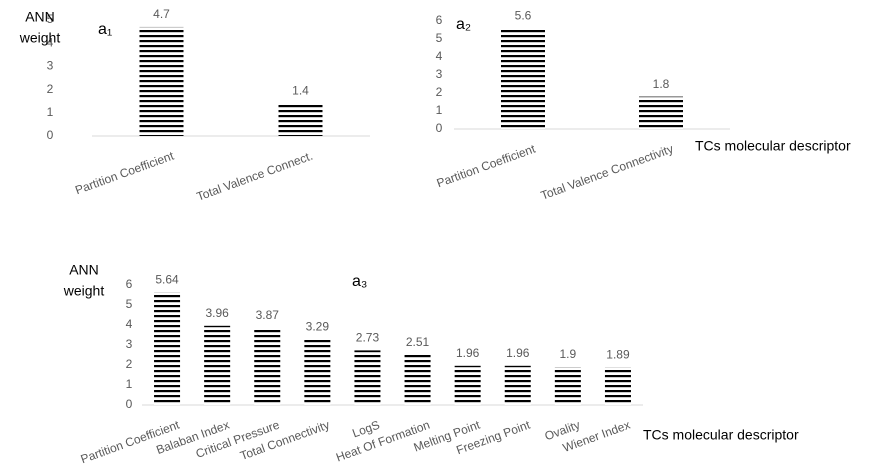 This screenshot has width=875, height=472. Describe the element at coordinates (607, 172) in the screenshot. I see `x-tick-label: Total Valence Connectivity` at that location.